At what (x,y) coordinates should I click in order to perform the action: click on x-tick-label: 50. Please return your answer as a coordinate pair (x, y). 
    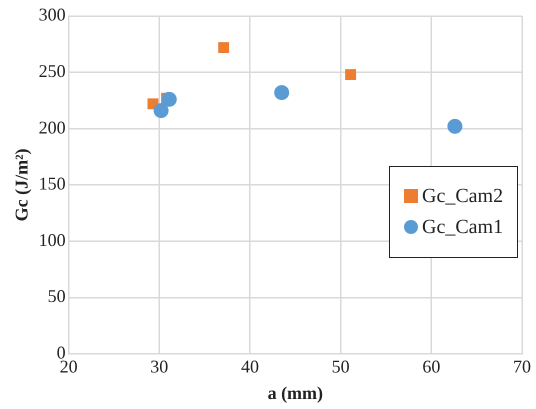
    Looking at the image, I should click on (341, 366).